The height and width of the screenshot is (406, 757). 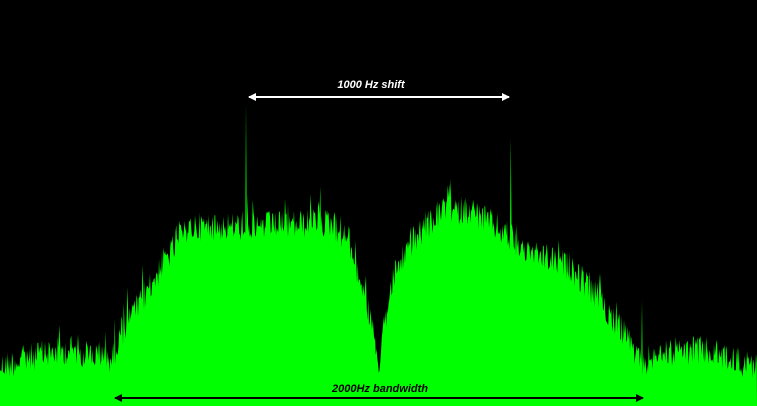 What do you see at coordinates (379, 389) in the screenshot?
I see `bandwidth-label: 2000Hz bandwidth` at bounding box center [379, 389].